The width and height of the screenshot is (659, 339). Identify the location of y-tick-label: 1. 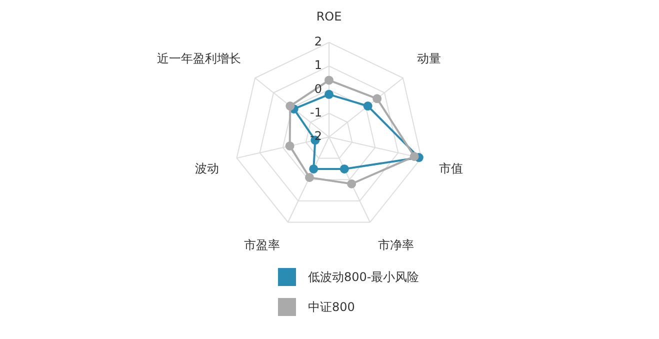
(318, 65).